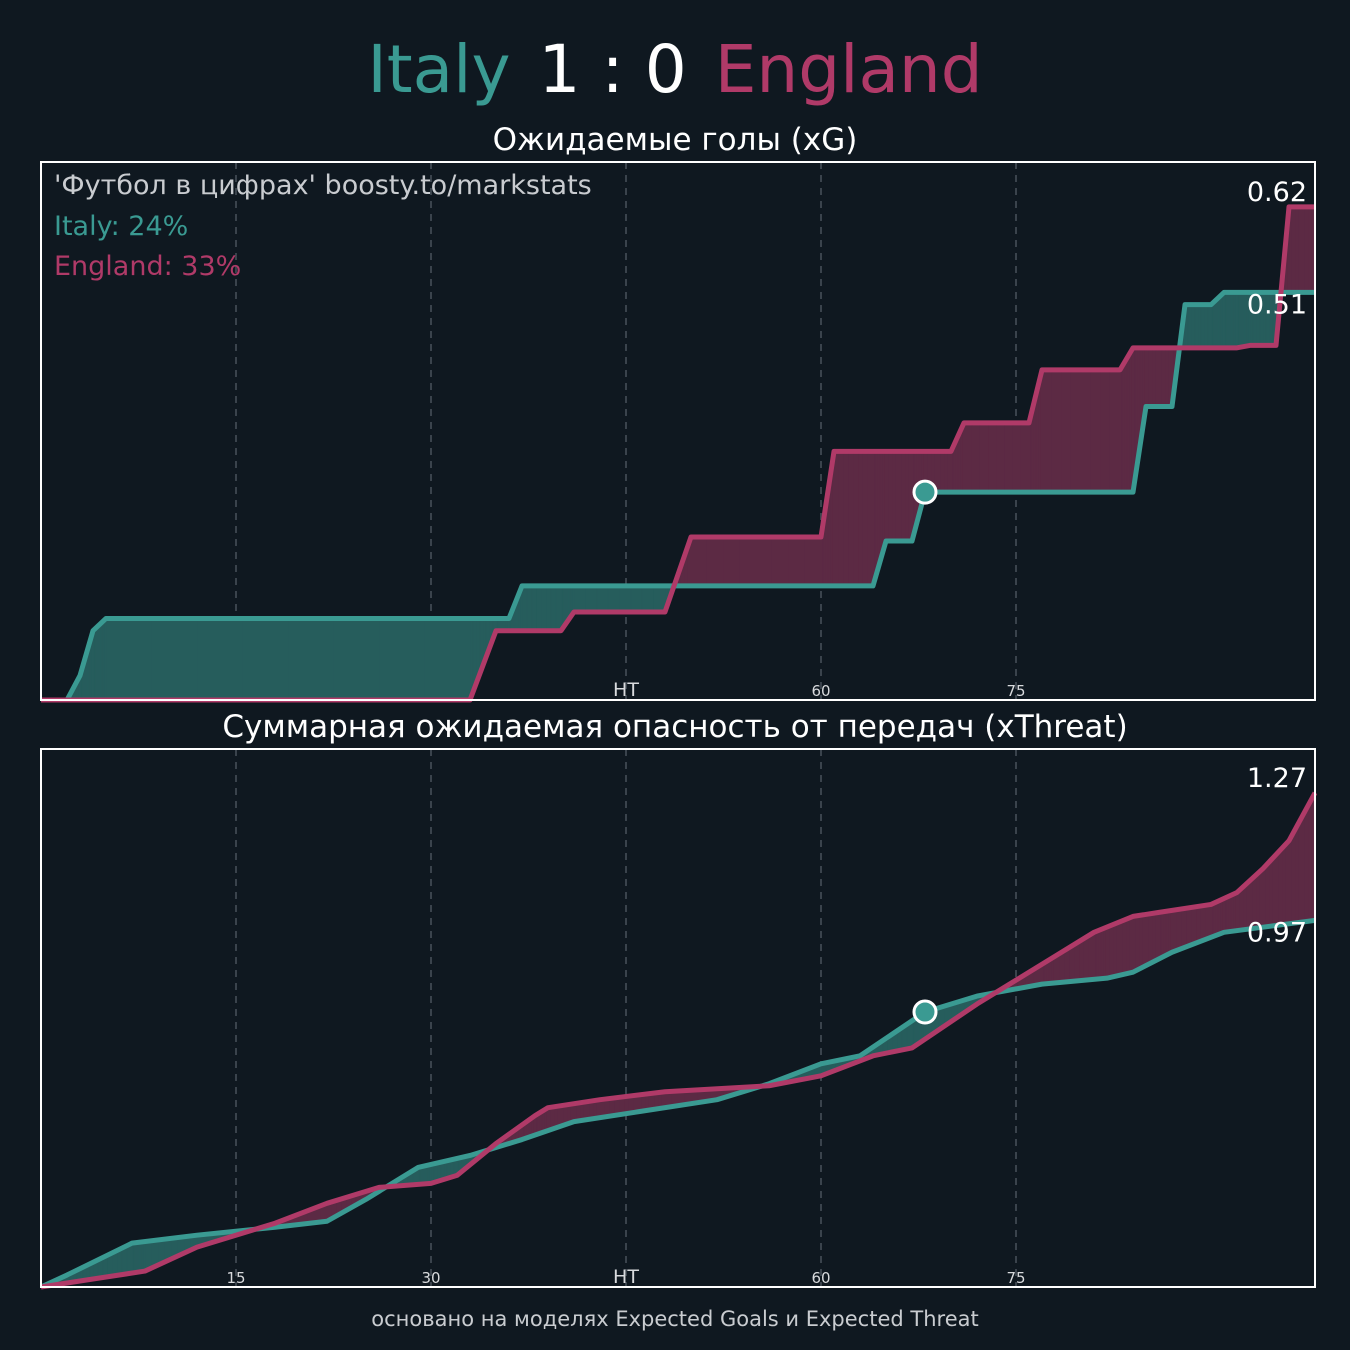 This screenshot has width=1350, height=1350. What do you see at coordinates (323, 185) in the screenshot?
I see `watermark: 'Футбол в цифрах' boosty.to/markstats` at bounding box center [323, 185].